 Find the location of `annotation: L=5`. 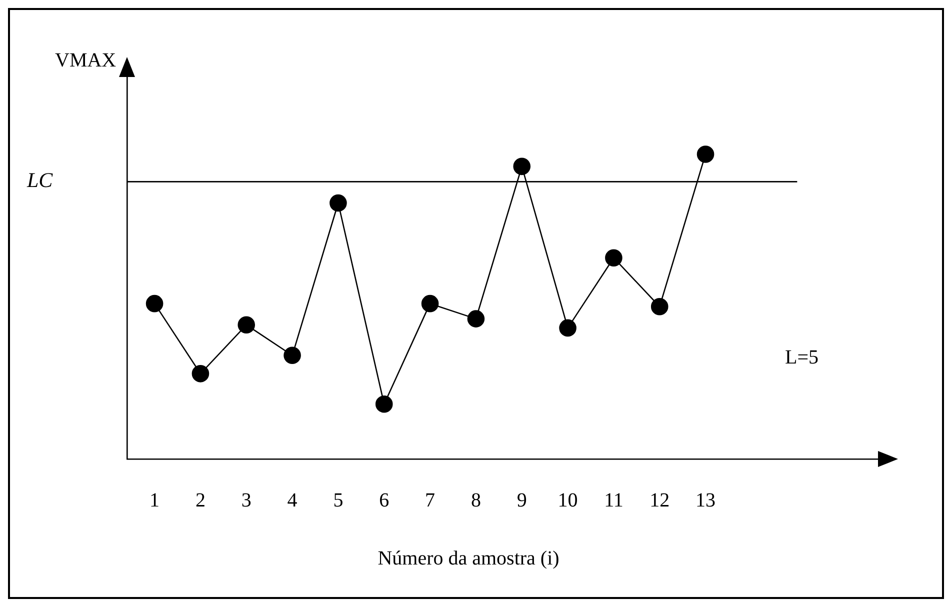

annotation: L=5 is located at coordinates (801, 357).